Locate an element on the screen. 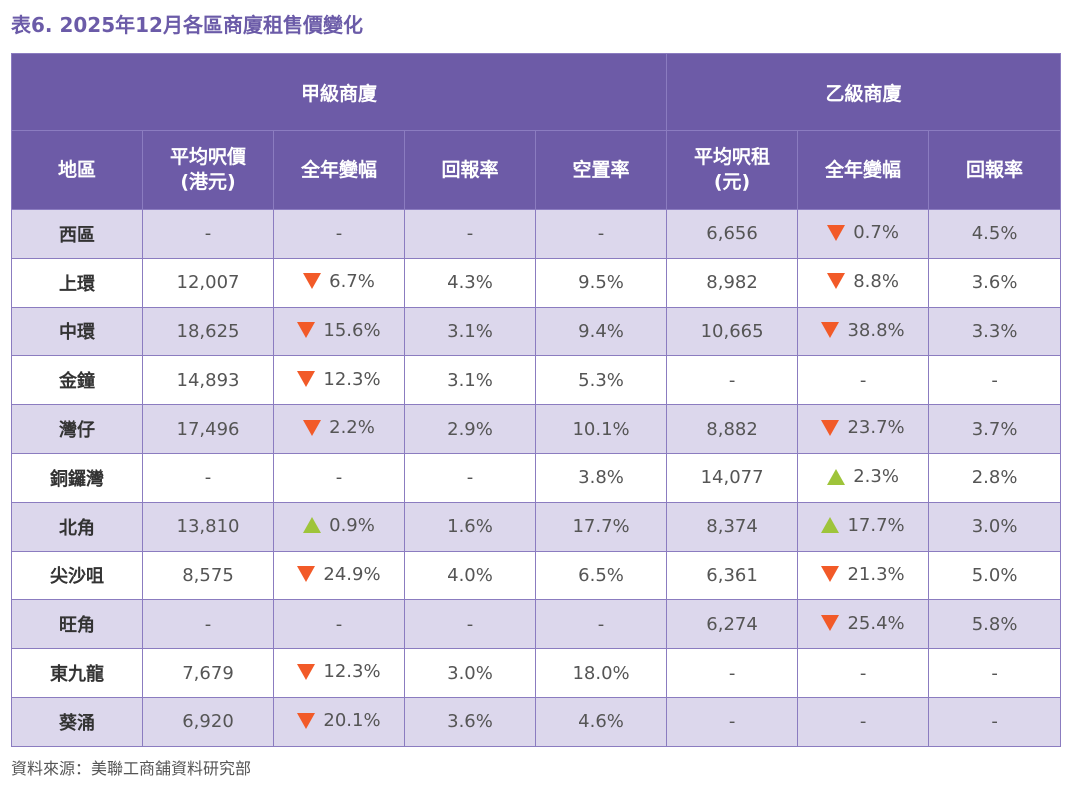 The width and height of the screenshot is (1080, 787). column-header-a-price: 平均呎價 (港元) is located at coordinates (208, 170).